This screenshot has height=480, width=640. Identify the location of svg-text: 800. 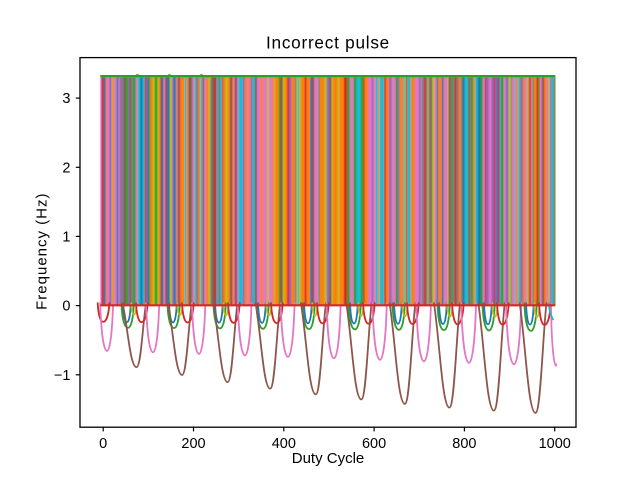
(464, 444).